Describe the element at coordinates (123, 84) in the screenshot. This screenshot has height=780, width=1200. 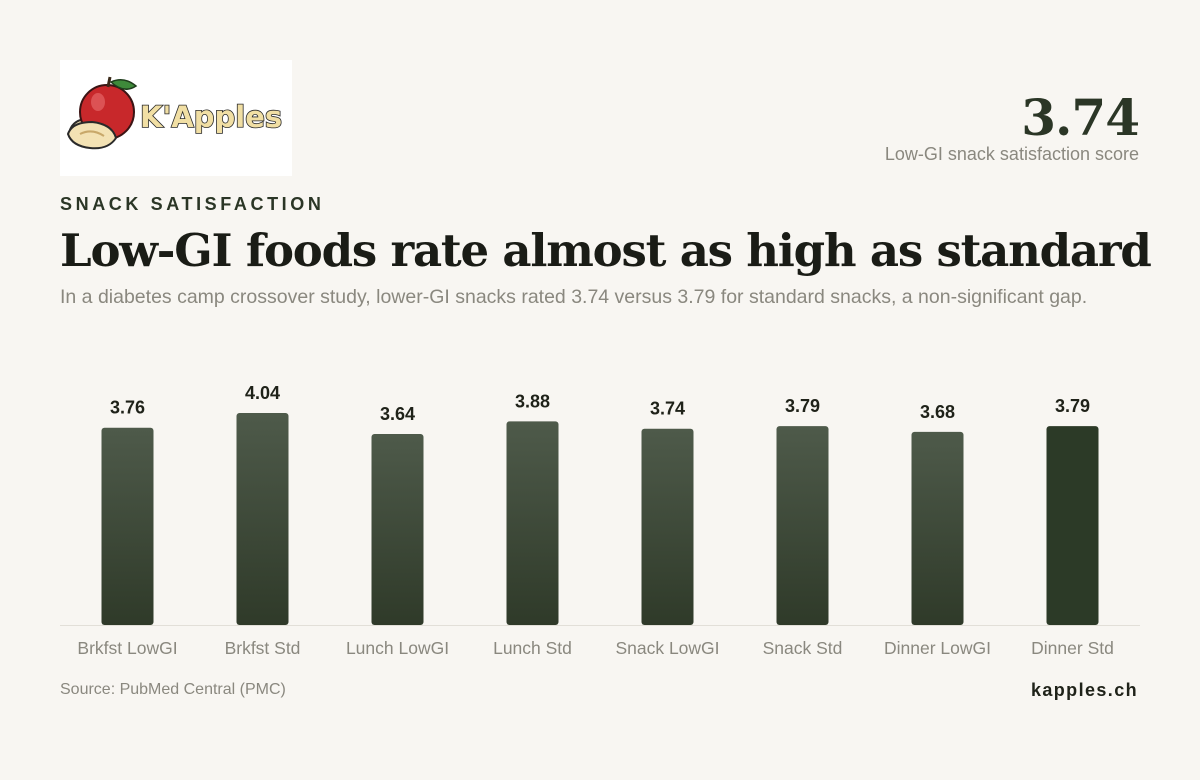
I see `leaf-icon` at that location.